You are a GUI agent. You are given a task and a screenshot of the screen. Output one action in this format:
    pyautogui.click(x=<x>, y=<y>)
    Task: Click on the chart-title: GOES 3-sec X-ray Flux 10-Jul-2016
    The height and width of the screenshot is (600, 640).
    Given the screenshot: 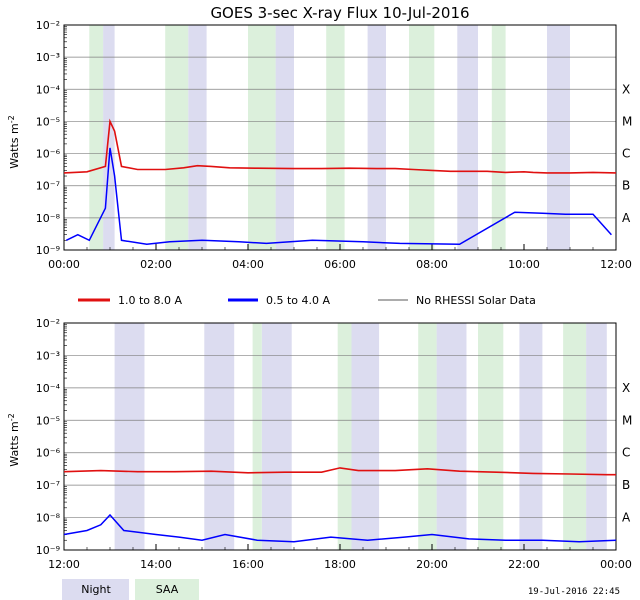 What is the action you would take?
    pyautogui.click(x=339, y=13)
    